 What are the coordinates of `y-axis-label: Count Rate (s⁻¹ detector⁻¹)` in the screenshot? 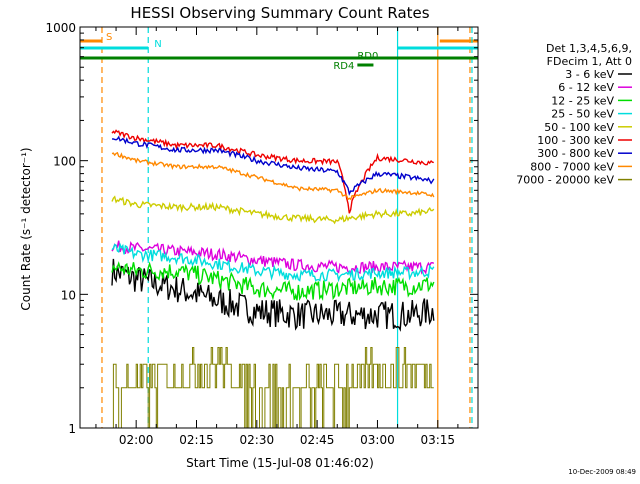 It's located at (26, 228).